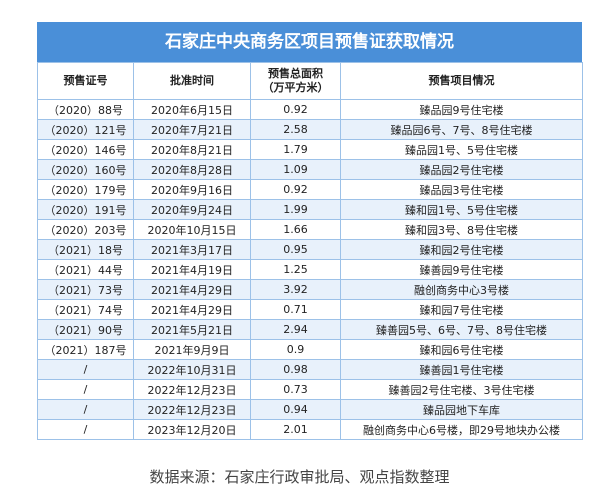 Image resolution: width=599 pixels, height=499 pixels. What do you see at coordinates (461, 409) in the screenshot?
I see `table-cell: 臻品园地下车库` at bounding box center [461, 409].